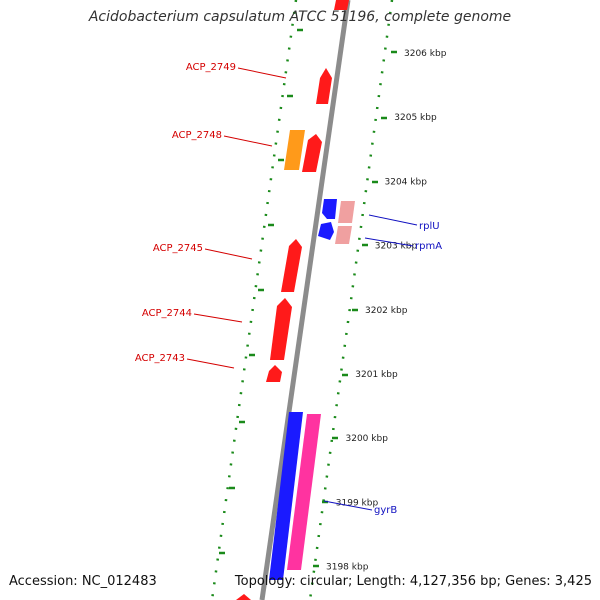  Describe the element at coordinates (376, 375) in the screenshot. I see `scale-label-3201: 3201 kbp` at that location.